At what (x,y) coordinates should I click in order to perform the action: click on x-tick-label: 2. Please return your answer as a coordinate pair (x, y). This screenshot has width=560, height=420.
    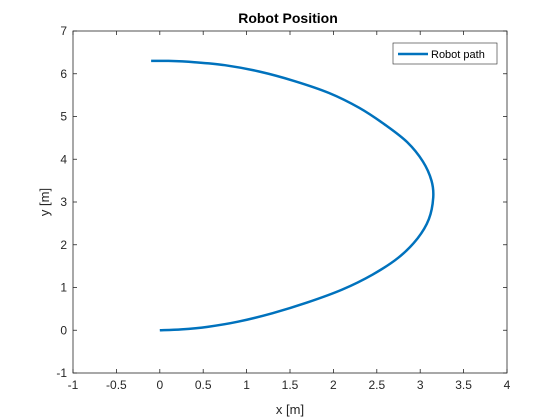
    Looking at the image, I should click on (333, 385).